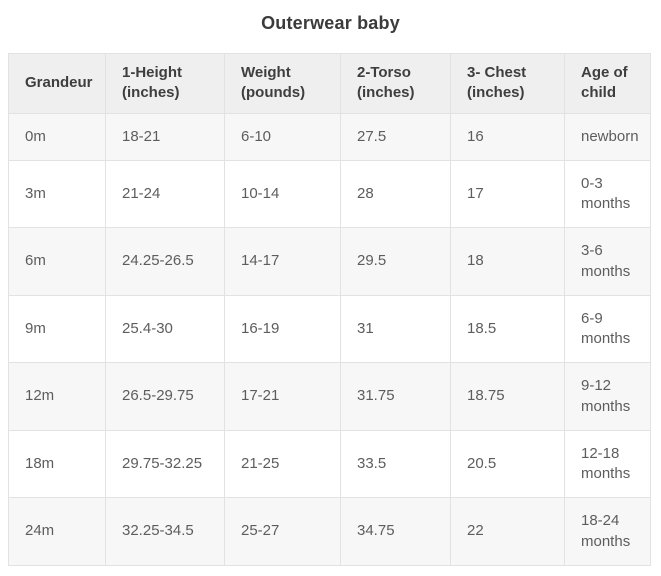 The width and height of the screenshot is (661, 576). Describe the element at coordinates (607, 329) in the screenshot. I see `table-cell: 6-9 months` at that location.